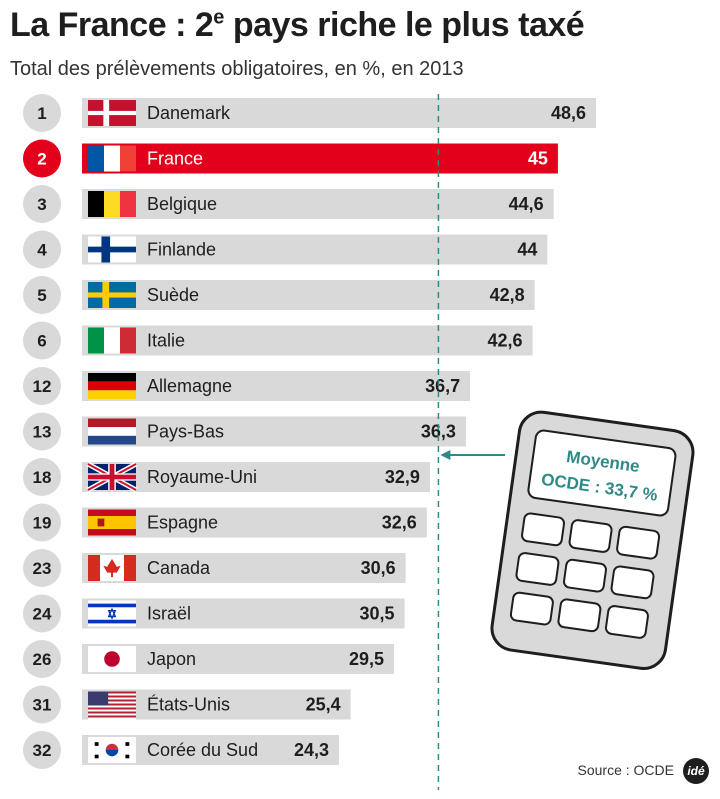 This screenshot has height=799, width=720. What do you see at coordinates (538, 159) in the screenshot?
I see `value-label: 45` at bounding box center [538, 159].